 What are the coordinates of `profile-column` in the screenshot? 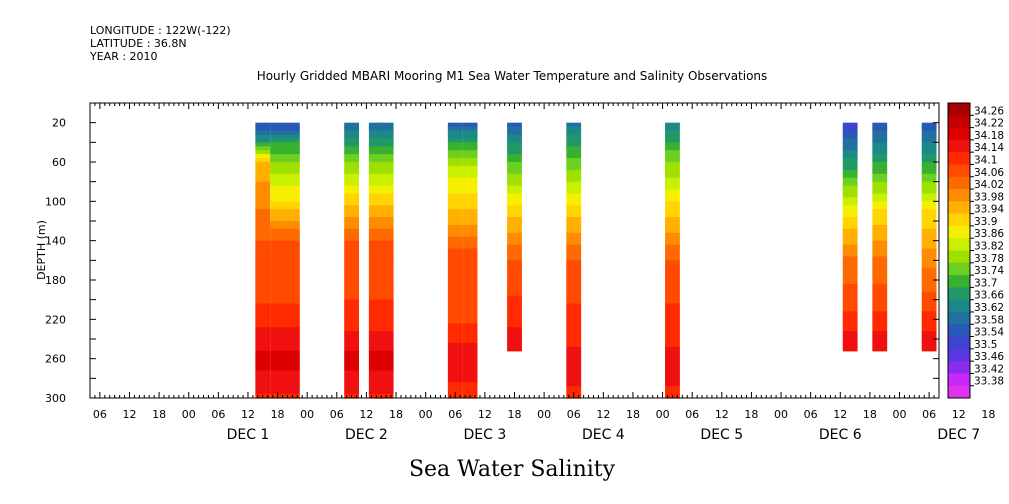 It's located at (880, 237).